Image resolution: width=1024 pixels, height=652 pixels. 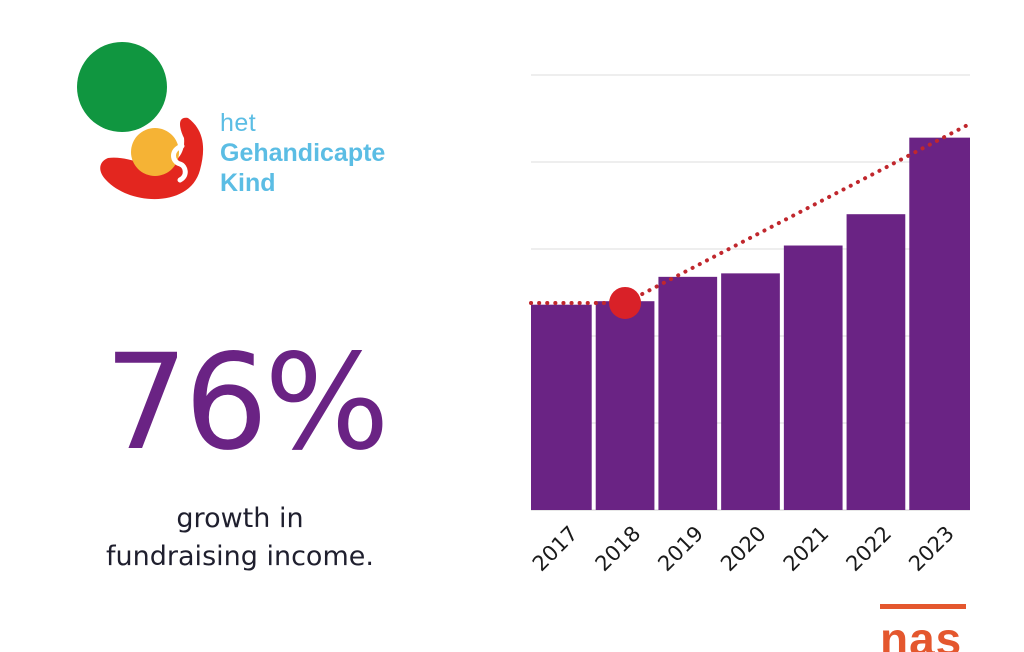 What do you see at coordinates (750, 213) in the screenshot?
I see `trendline` at bounding box center [750, 213].